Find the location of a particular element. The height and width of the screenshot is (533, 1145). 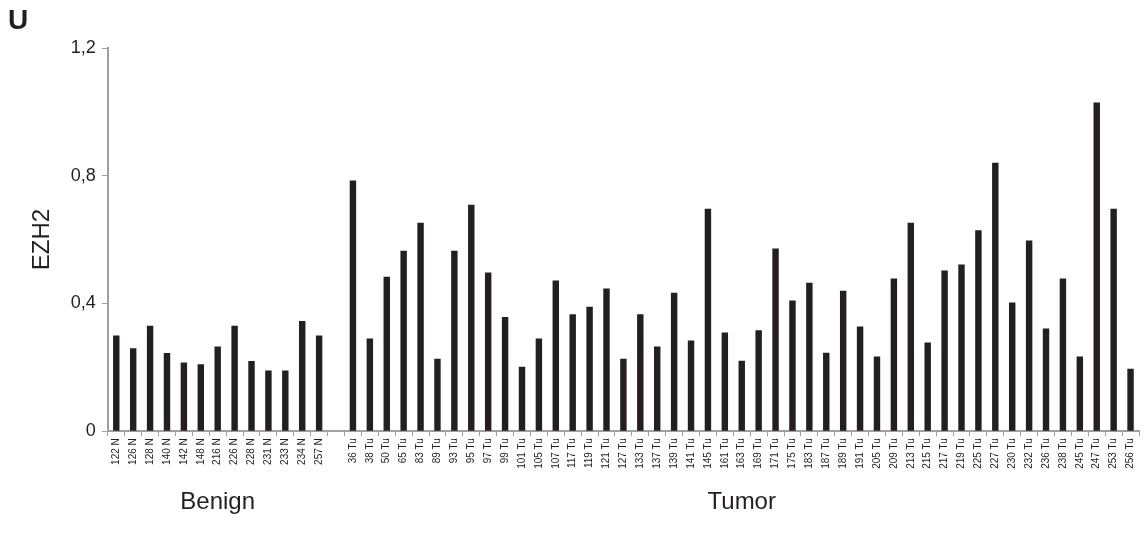

x-tick-label: 245 Tu is located at coordinates (1079, 453).